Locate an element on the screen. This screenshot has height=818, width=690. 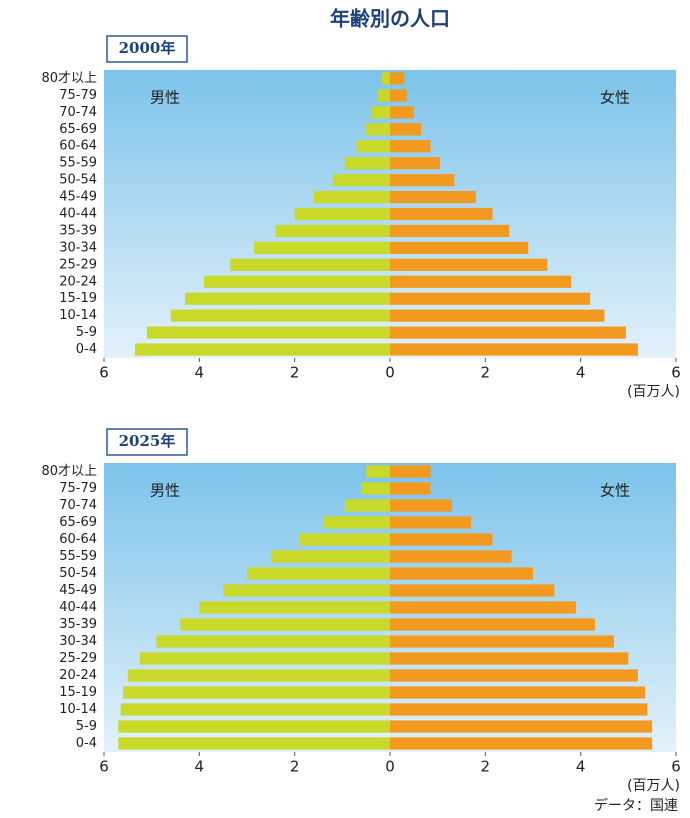
category-label: 0-4 is located at coordinates (86, 349).